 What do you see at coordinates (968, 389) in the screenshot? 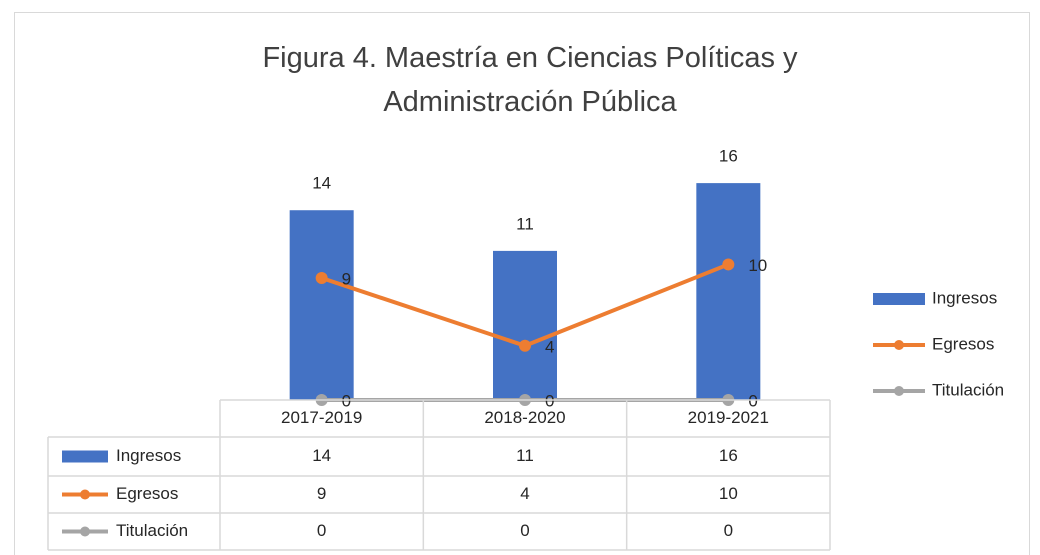
I see `legend-label: Titulación` at bounding box center [968, 389].